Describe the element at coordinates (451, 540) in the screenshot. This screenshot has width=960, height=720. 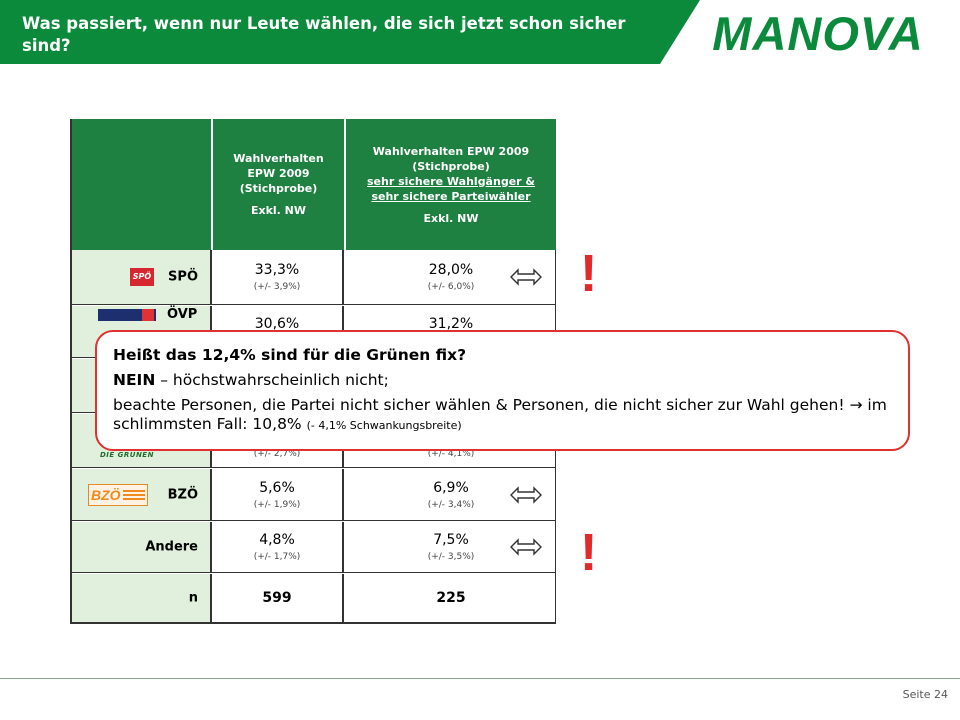
I see `value-pct: 7,5%` at that location.